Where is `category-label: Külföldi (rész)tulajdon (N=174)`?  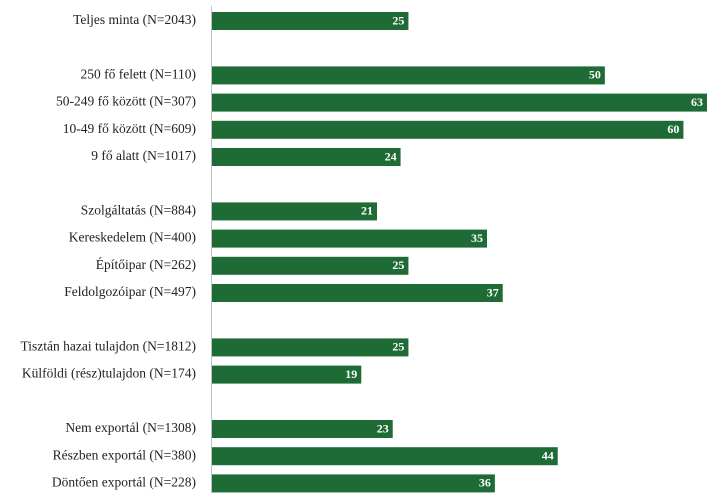
category-label: Külföldi (rész)tulajdon (N=174) is located at coordinates (109, 373).